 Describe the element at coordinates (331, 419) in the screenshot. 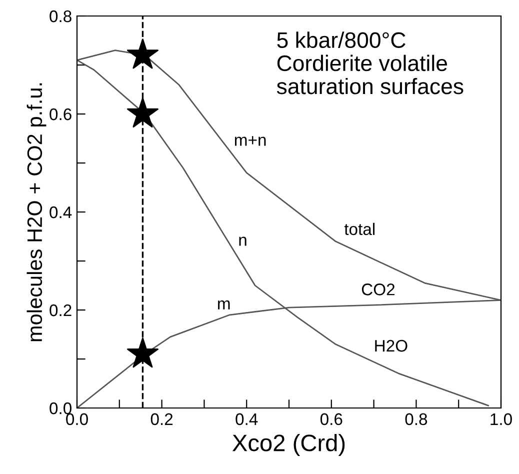

I see `x-tick-label: 0.6` at that location.